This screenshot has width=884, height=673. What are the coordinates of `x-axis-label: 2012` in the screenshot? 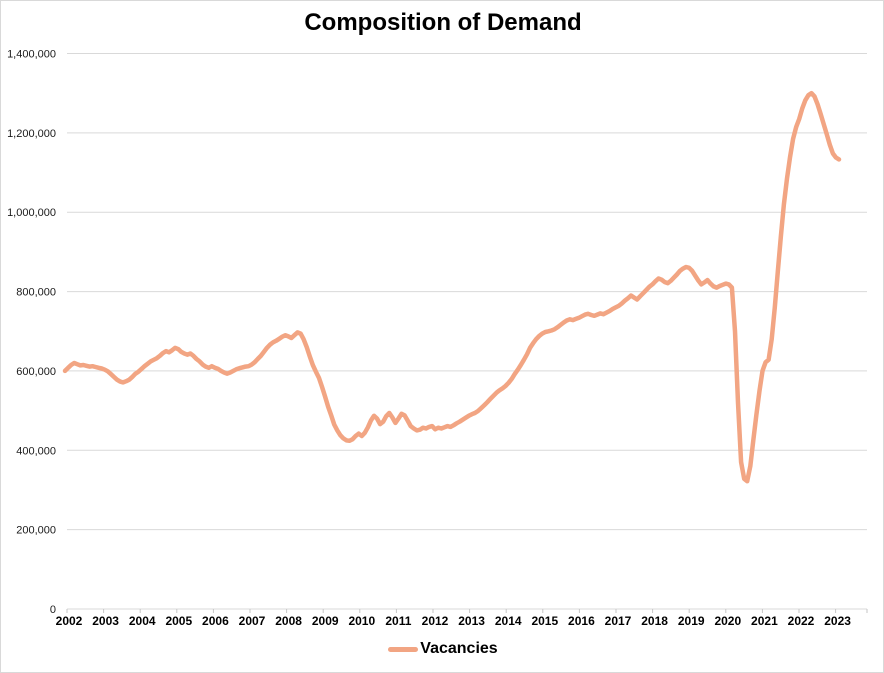 It's located at (435, 621).